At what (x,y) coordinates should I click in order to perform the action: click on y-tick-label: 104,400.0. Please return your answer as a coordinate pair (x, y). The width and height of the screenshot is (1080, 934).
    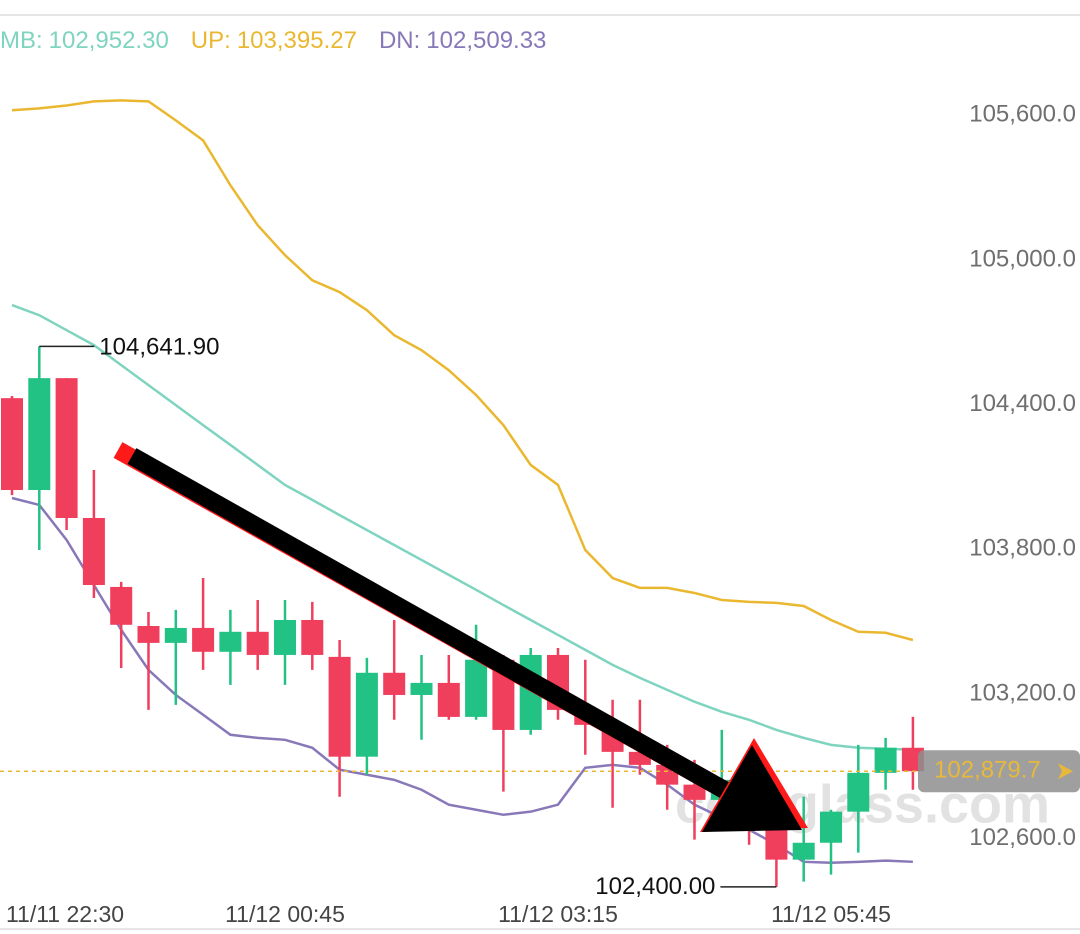
    Looking at the image, I should click on (1022, 403).